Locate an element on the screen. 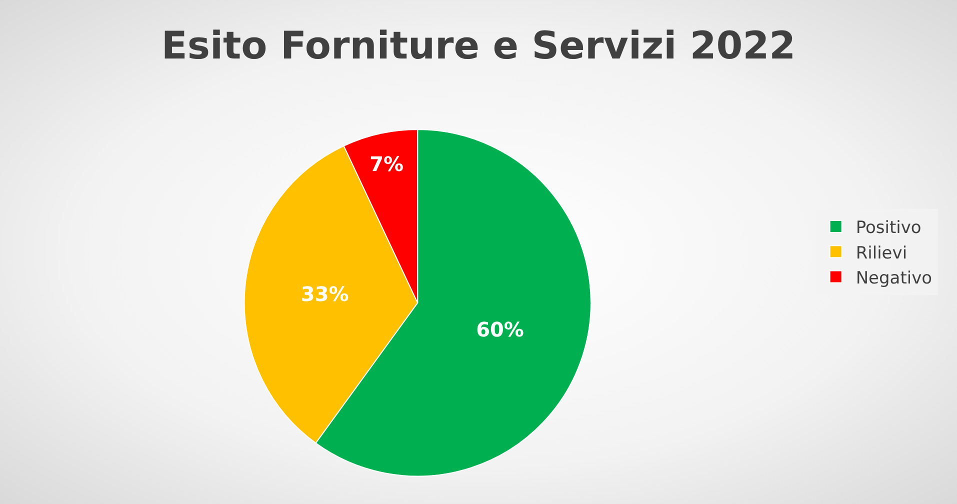 The height and width of the screenshot is (504, 957). legend-label: Negativo is located at coordinates (894, 278).